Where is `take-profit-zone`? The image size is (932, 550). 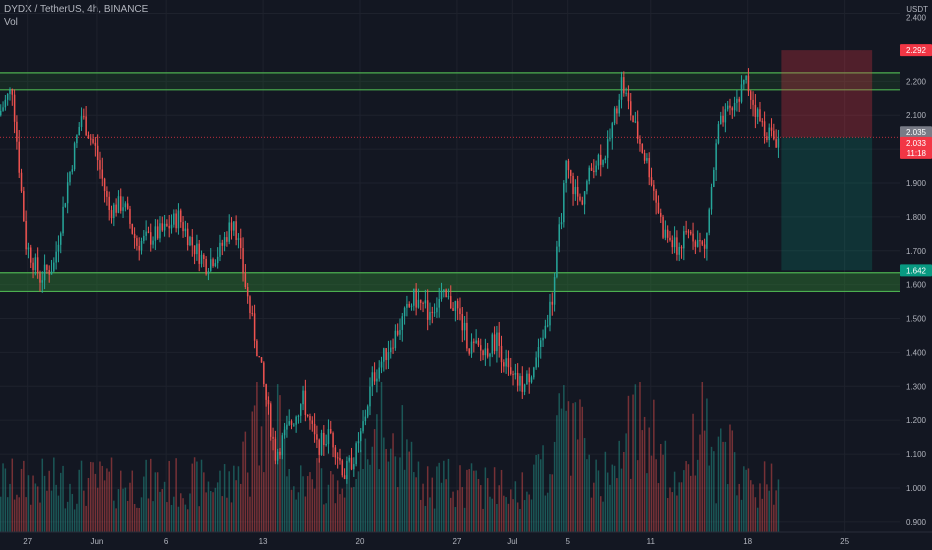 take-profit-zone is located at coordinates (827, 204).